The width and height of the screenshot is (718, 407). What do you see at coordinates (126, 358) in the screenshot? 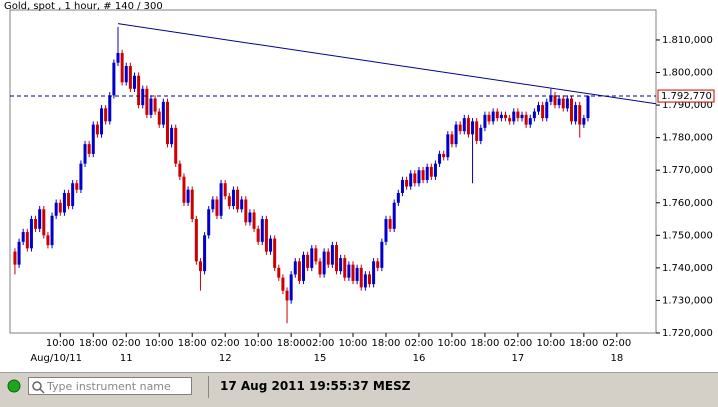
I see `x-date-label: 11` at bounding box center [126, 358].